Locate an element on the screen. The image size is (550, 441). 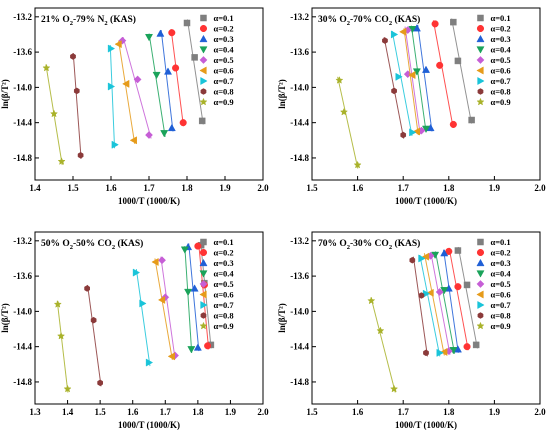
x-tick-label: 1.7 is located at coordinates (404, 412).